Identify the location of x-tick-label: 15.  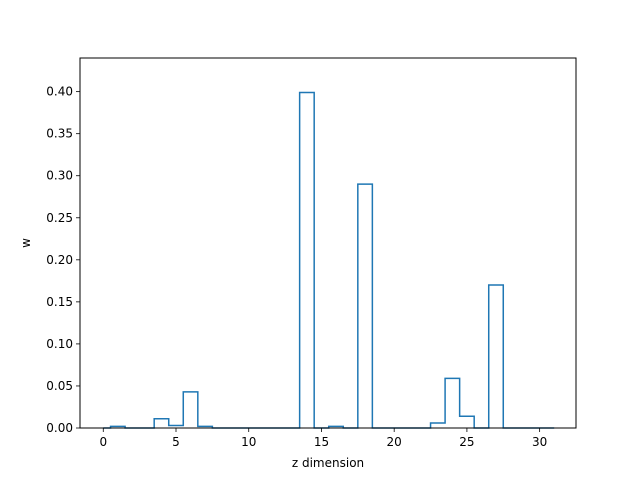
(321, 442).